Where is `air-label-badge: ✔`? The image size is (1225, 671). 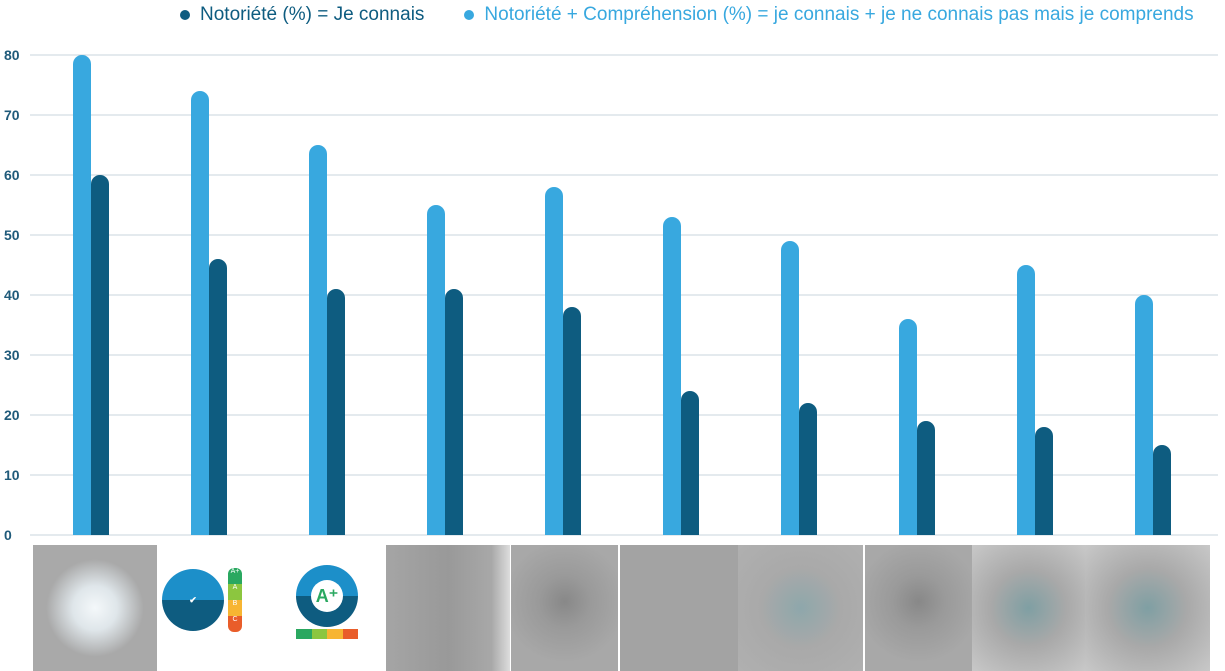
air-label-badge: ✔ is located at coordinates (193, 600).